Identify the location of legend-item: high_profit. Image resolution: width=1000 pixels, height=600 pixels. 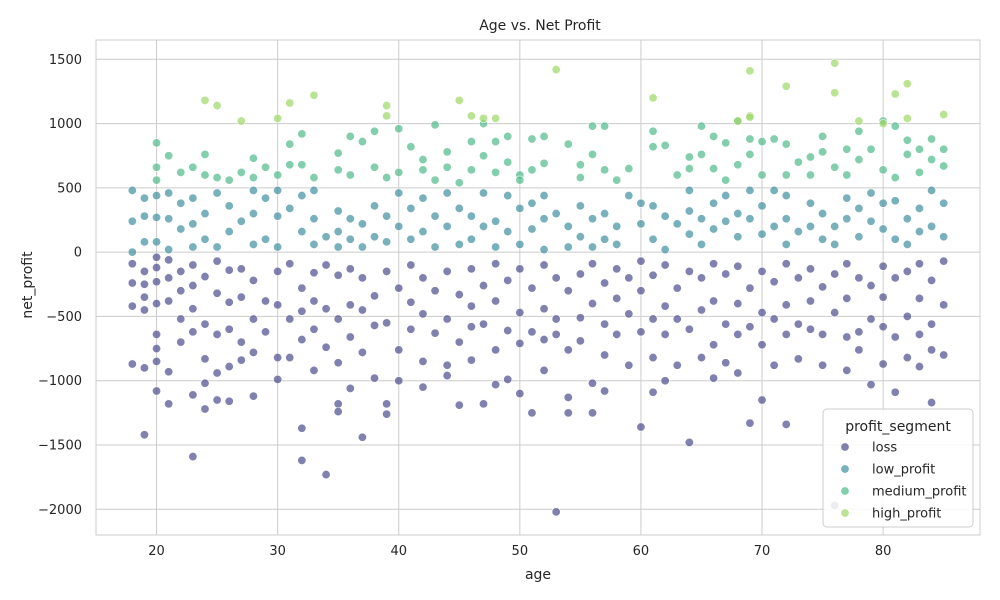
(890, 514).